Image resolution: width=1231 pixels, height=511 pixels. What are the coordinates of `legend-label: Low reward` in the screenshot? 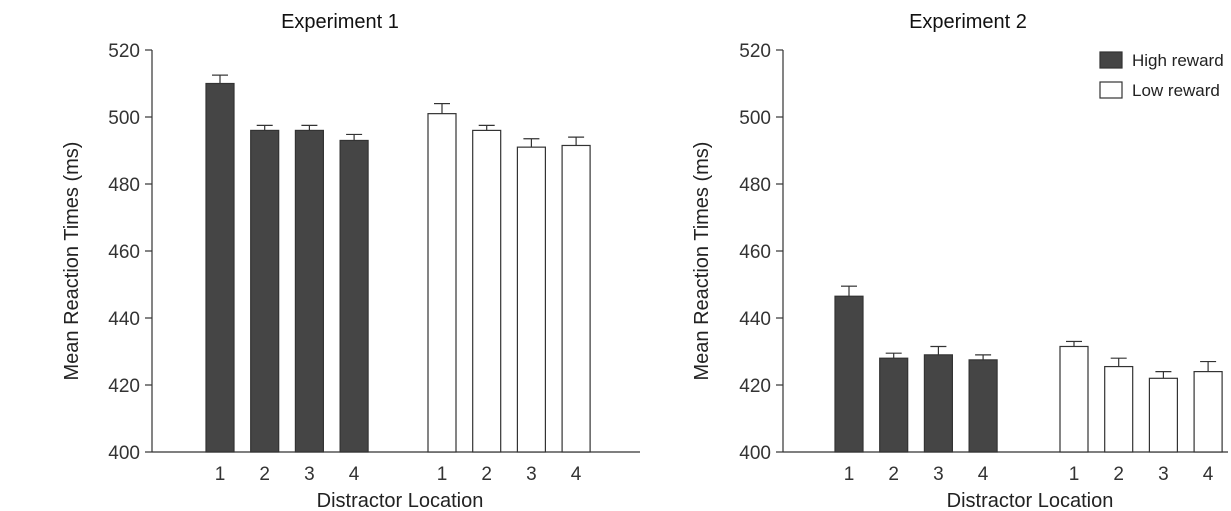 It's located at (1176, 90).